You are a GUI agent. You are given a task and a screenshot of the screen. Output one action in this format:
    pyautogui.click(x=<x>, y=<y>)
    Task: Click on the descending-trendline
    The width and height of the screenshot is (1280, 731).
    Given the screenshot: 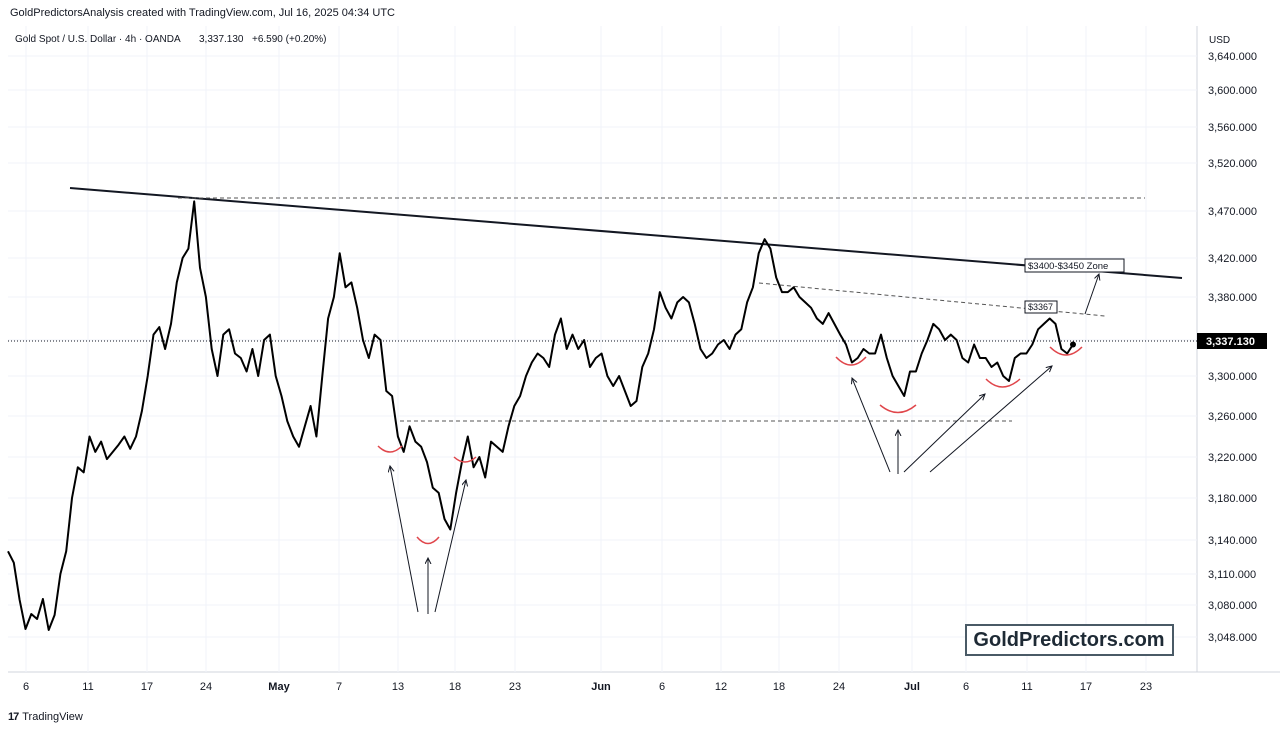 What is the action you would take?
    pyautogui.click(x=626, y=233)
    